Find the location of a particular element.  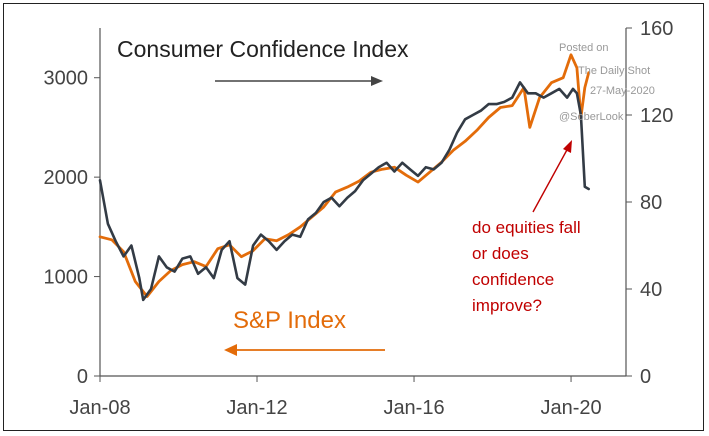

left-y-tick-label: 1000 is located at coordinates (66, 278).